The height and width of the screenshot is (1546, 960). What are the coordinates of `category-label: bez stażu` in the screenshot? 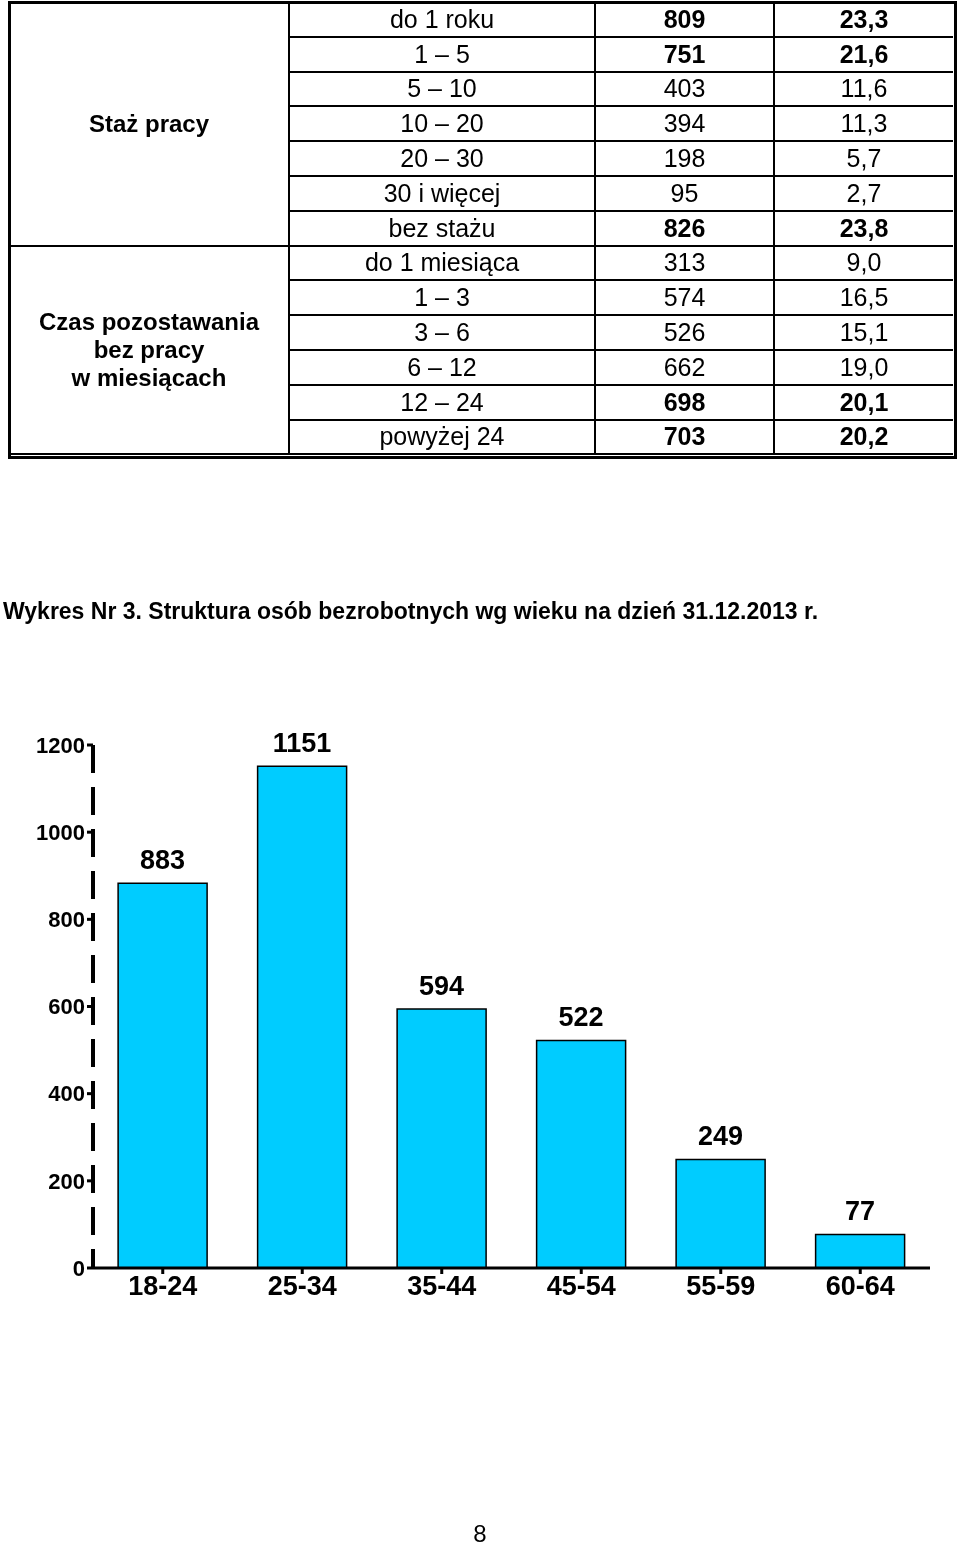 It's located at (442, 228).